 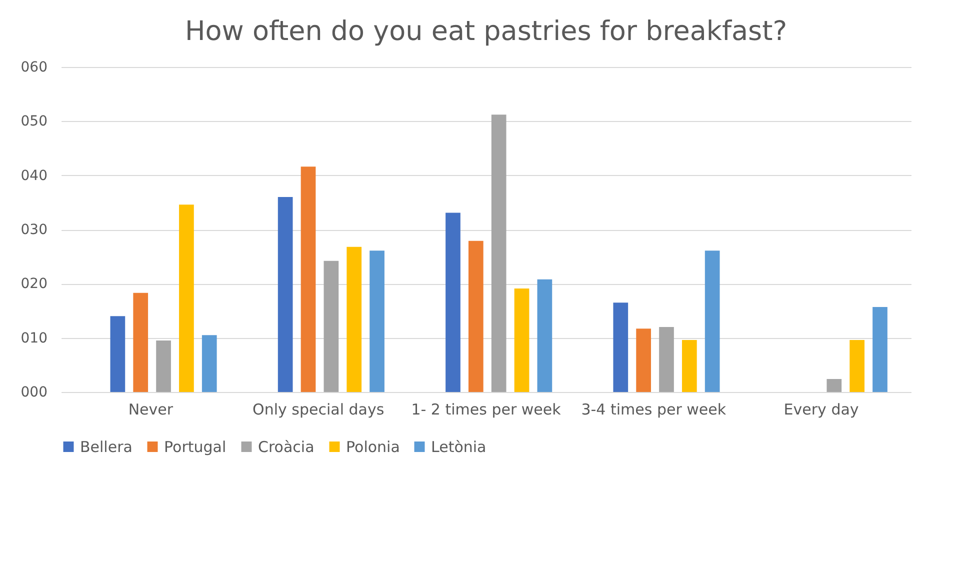 I want to click on legend-label: Polonia, so click(x=373, y=447).